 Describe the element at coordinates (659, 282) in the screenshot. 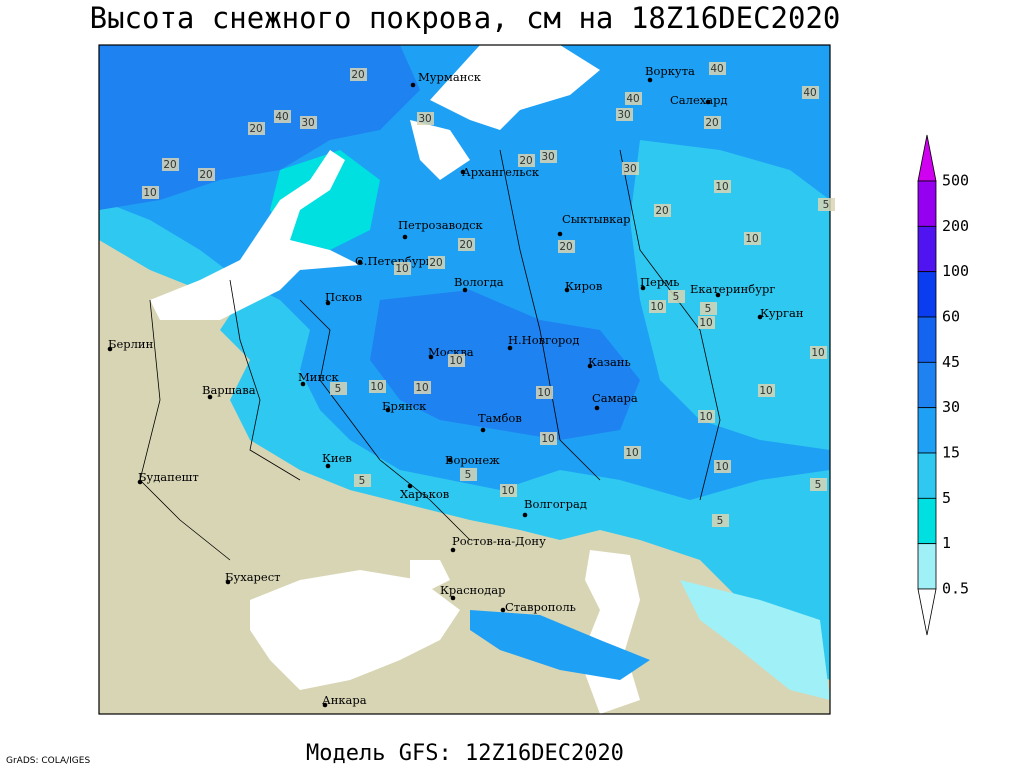

I see `city-label: Пермь` at that location.